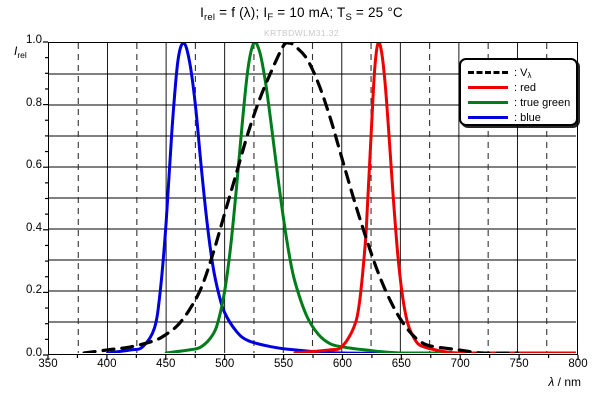 The image size is (603, 400). I want to click on legend-item-true-green: : true green, so click(519, 102).